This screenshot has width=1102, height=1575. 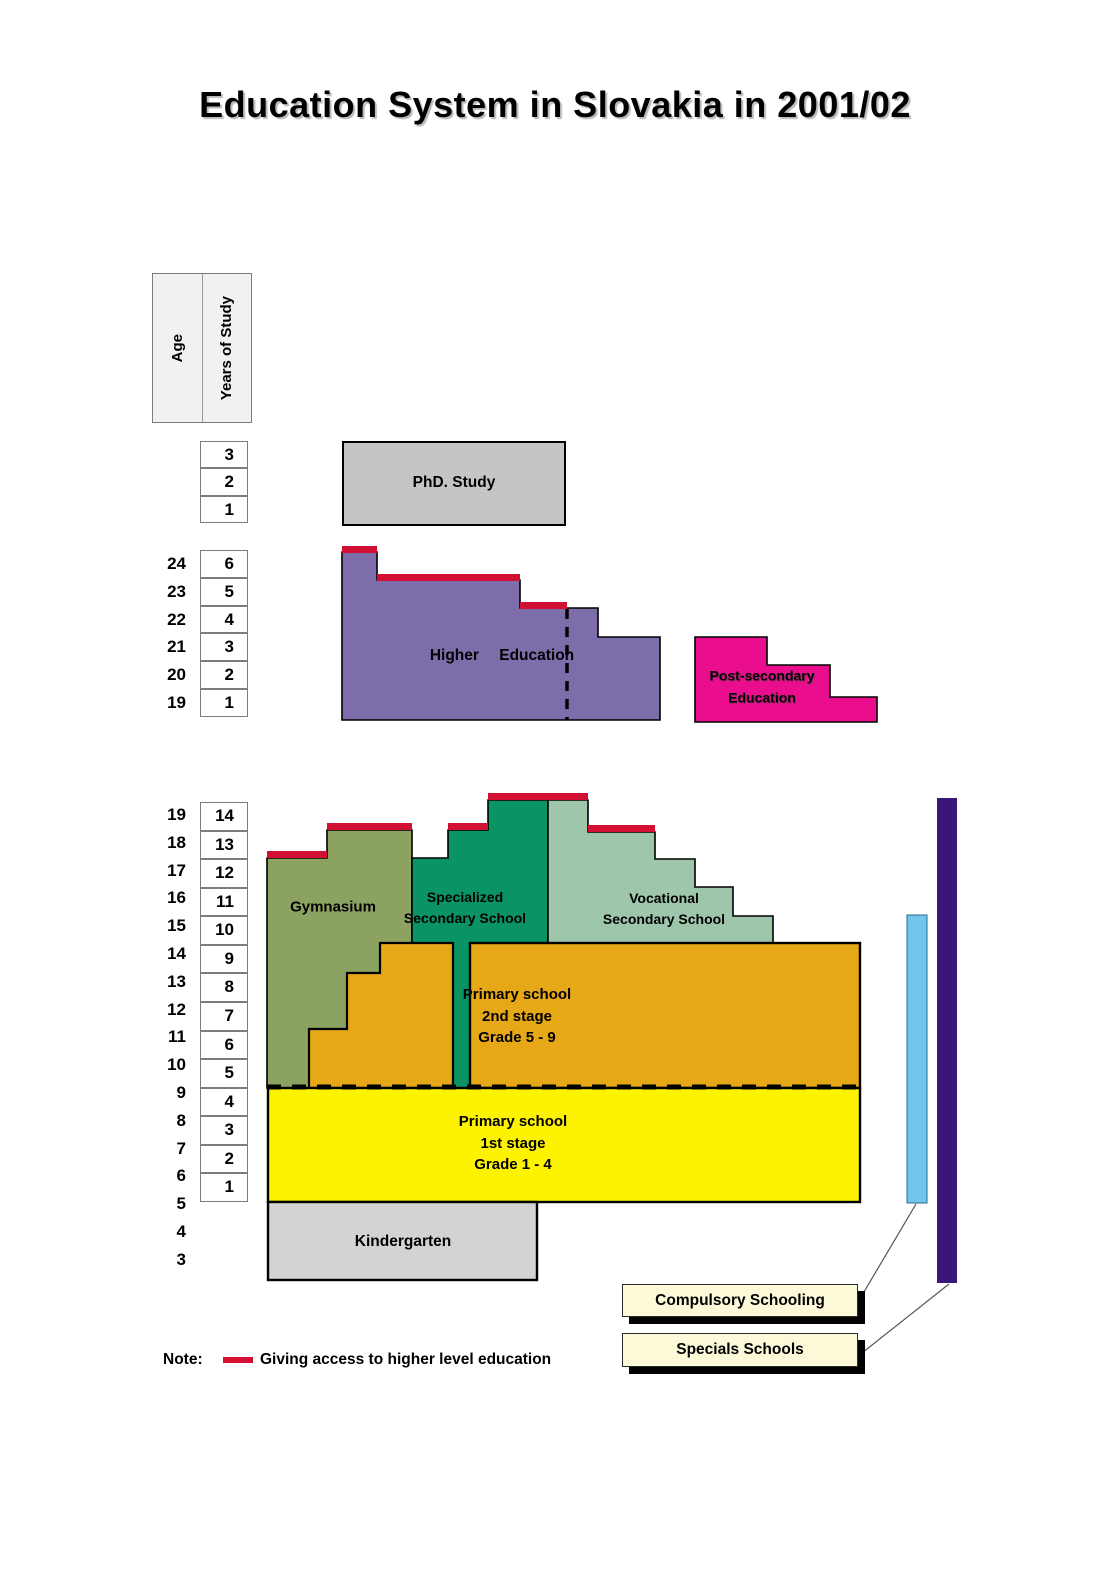 I want to click on compulsory-schooling-box: Compulsory Schooling, so click(x=740, y=1300).